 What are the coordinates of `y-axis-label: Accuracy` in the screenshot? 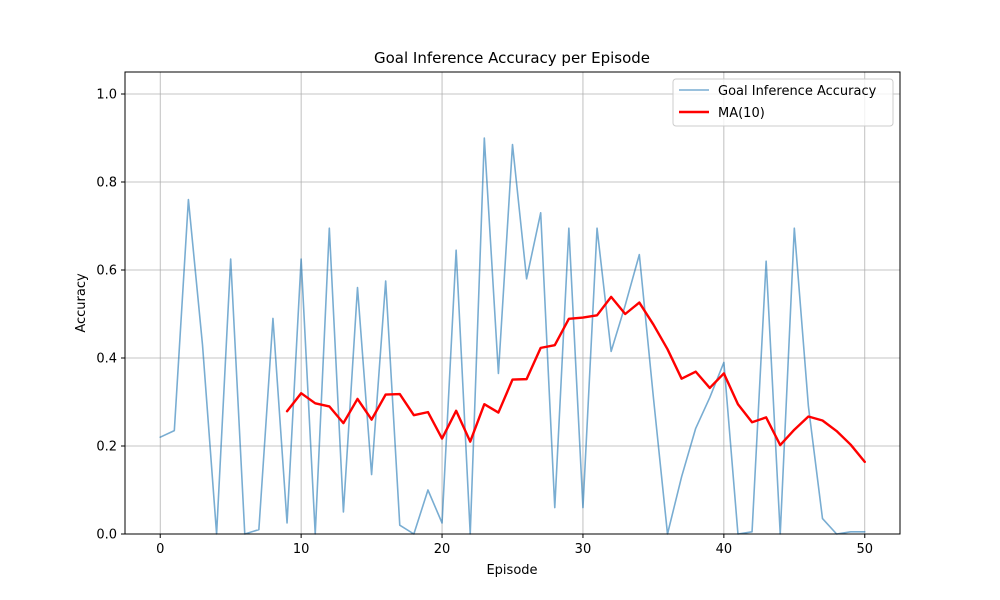 It's located at (81, 303).